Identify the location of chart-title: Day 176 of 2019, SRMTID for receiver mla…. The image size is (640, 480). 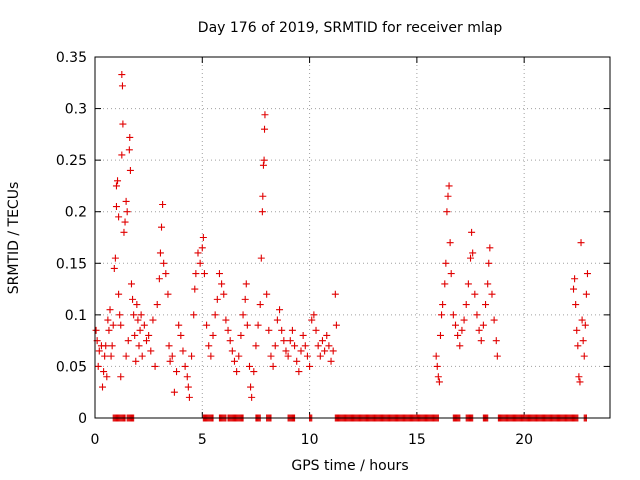
(350, 28).